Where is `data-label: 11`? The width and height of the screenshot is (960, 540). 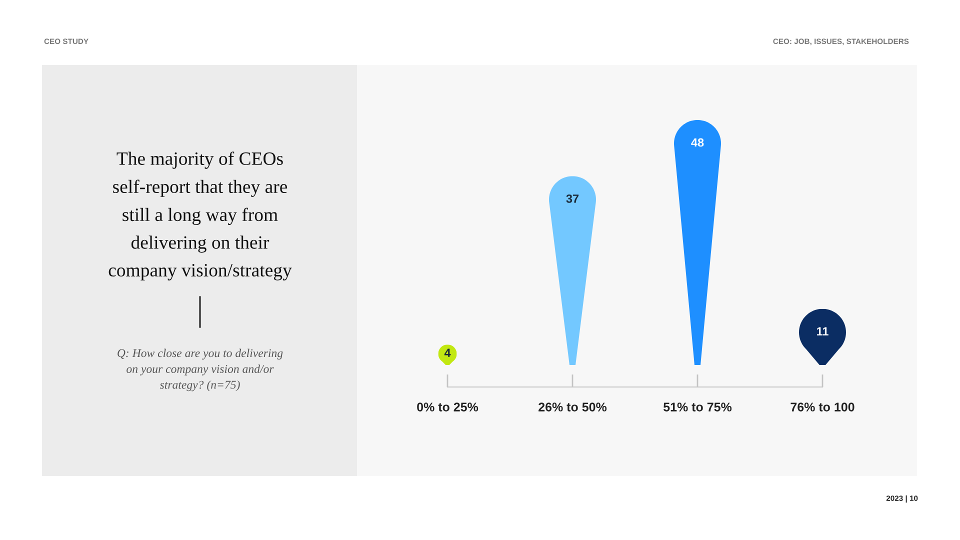 data-label: 11 is located at coordinates (822, 331).